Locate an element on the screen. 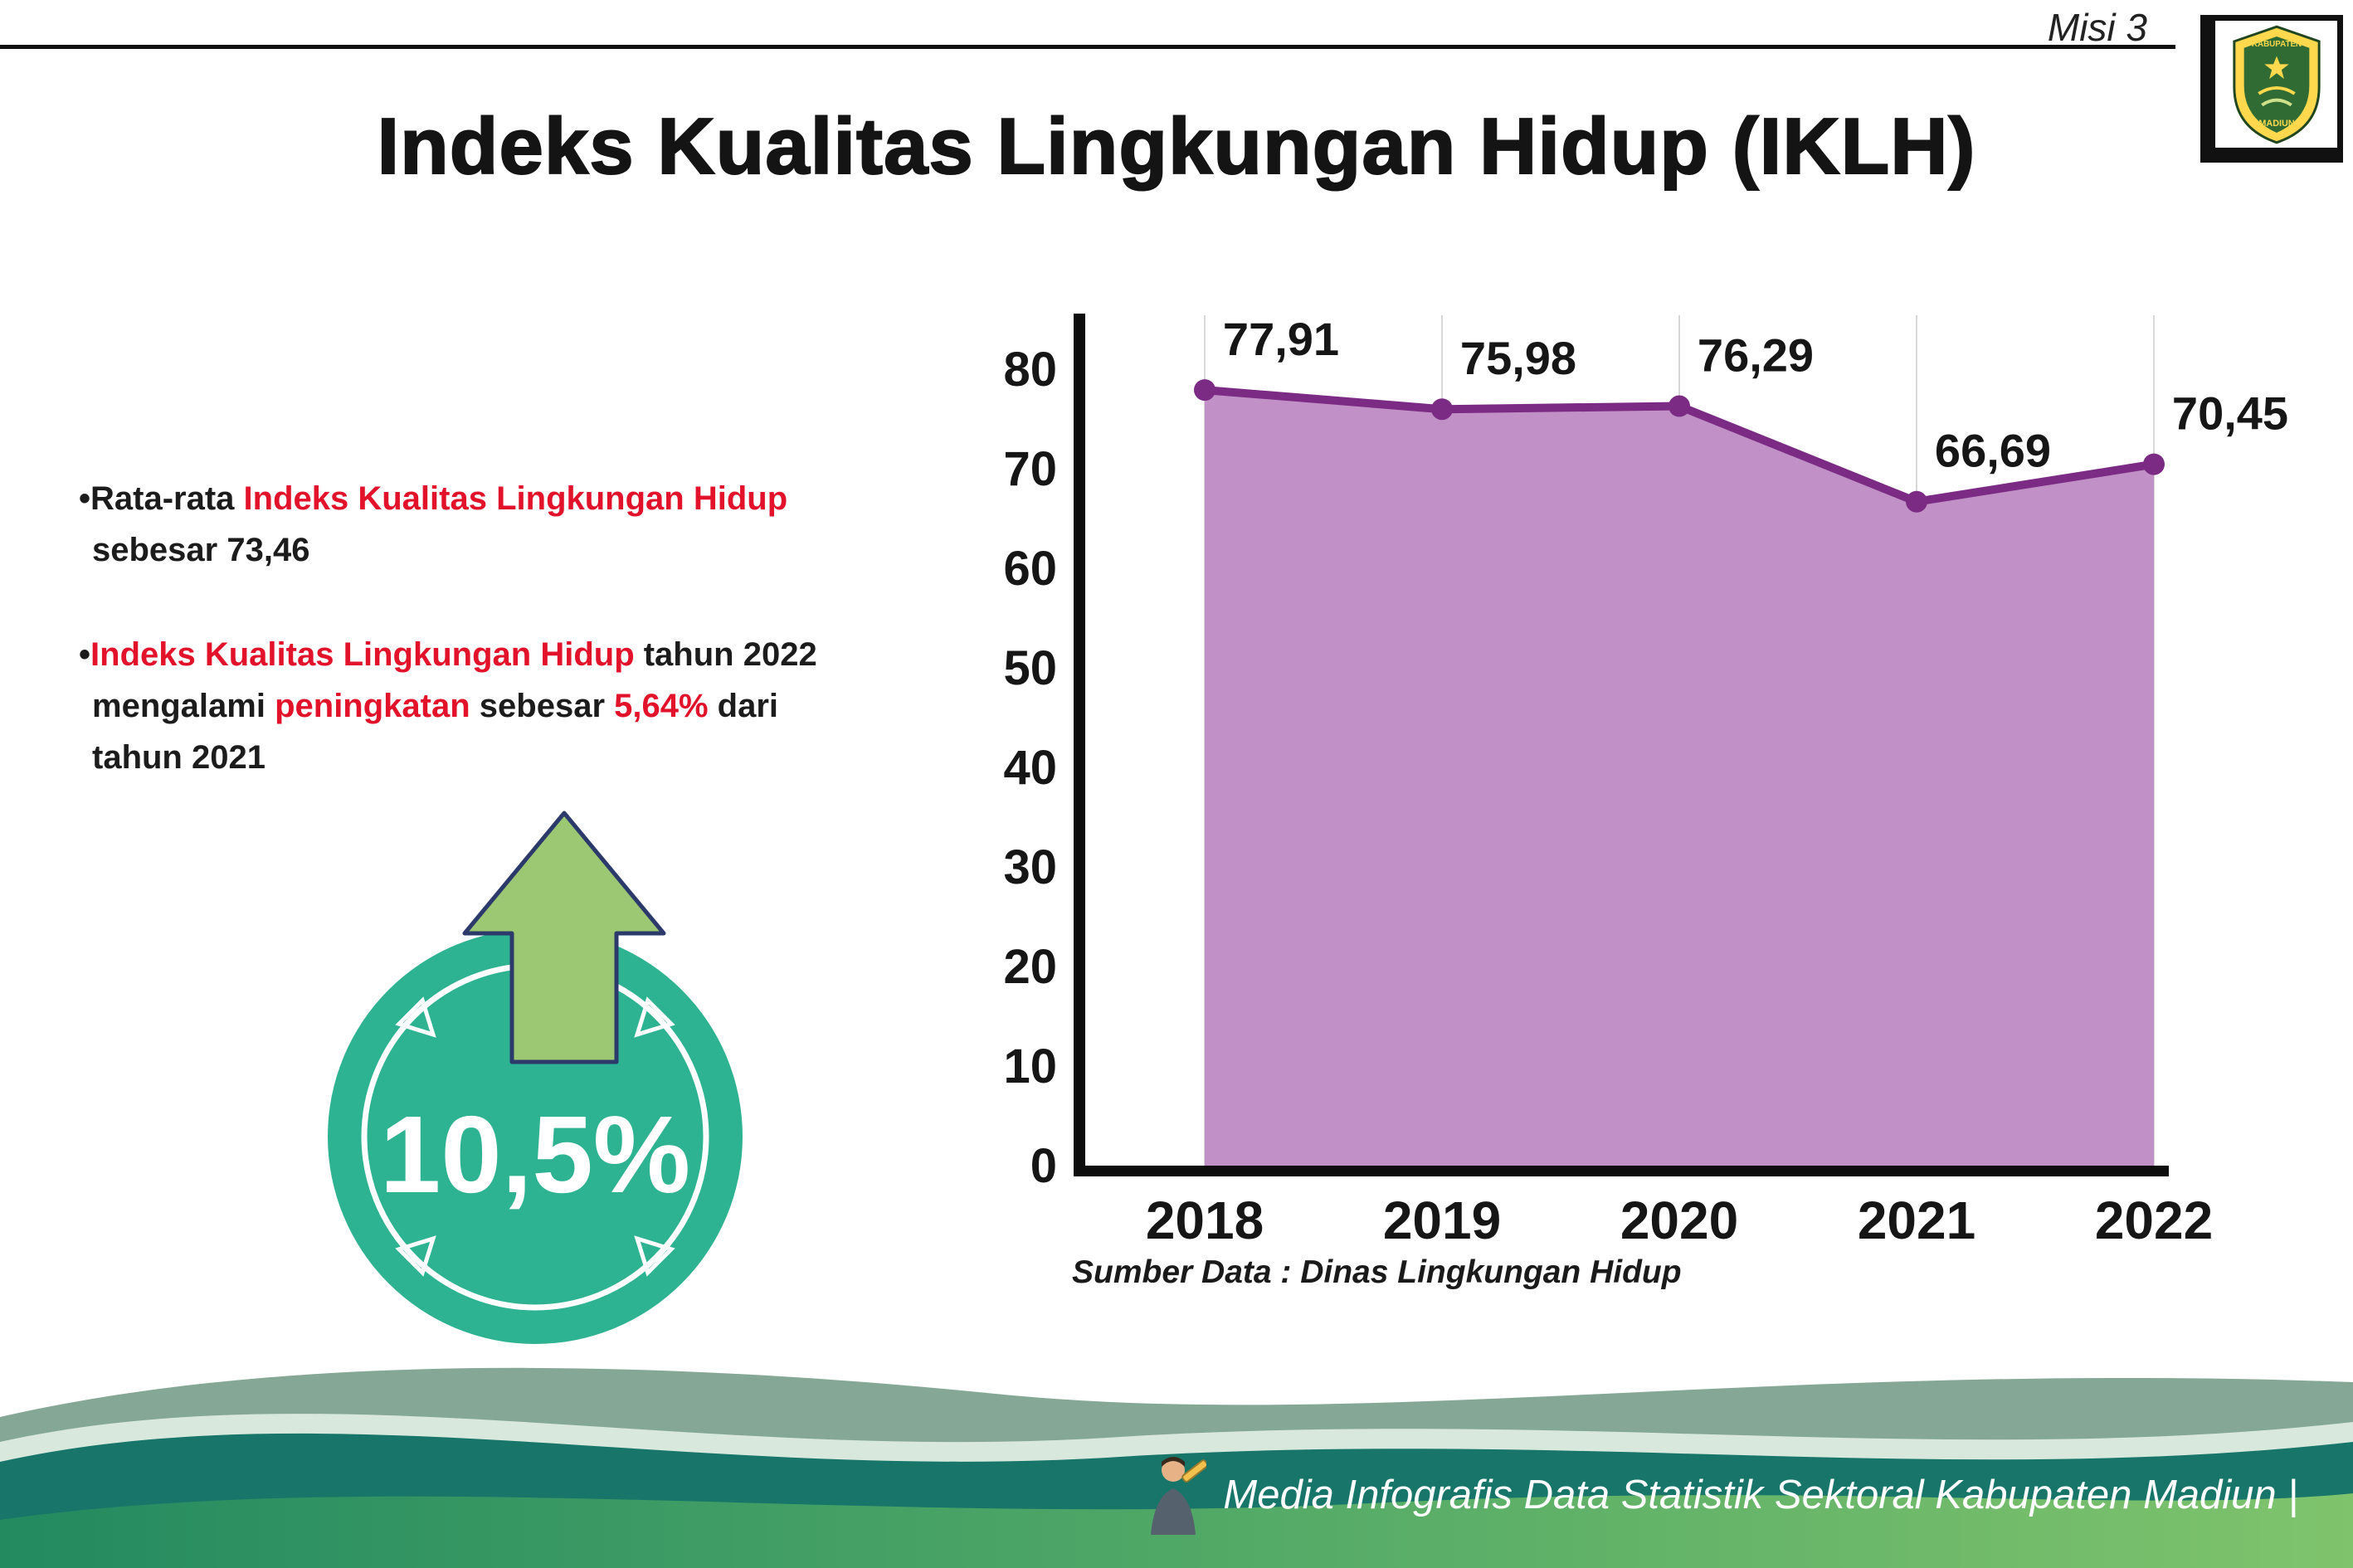  svg-text: 76,29 is located at coordinates (1756, 355).